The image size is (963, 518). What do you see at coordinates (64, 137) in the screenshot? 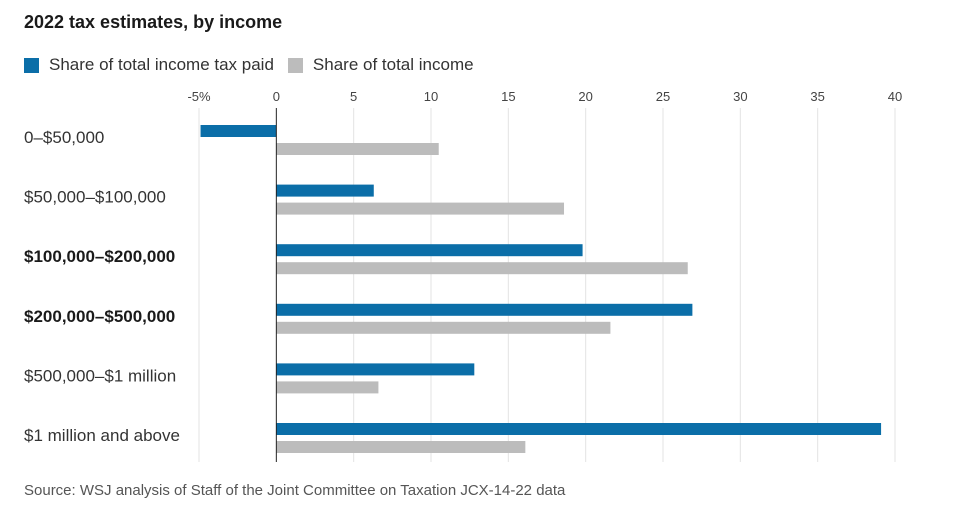
I see `category-label: 0–$50,000` at bounding box center [64, 137].